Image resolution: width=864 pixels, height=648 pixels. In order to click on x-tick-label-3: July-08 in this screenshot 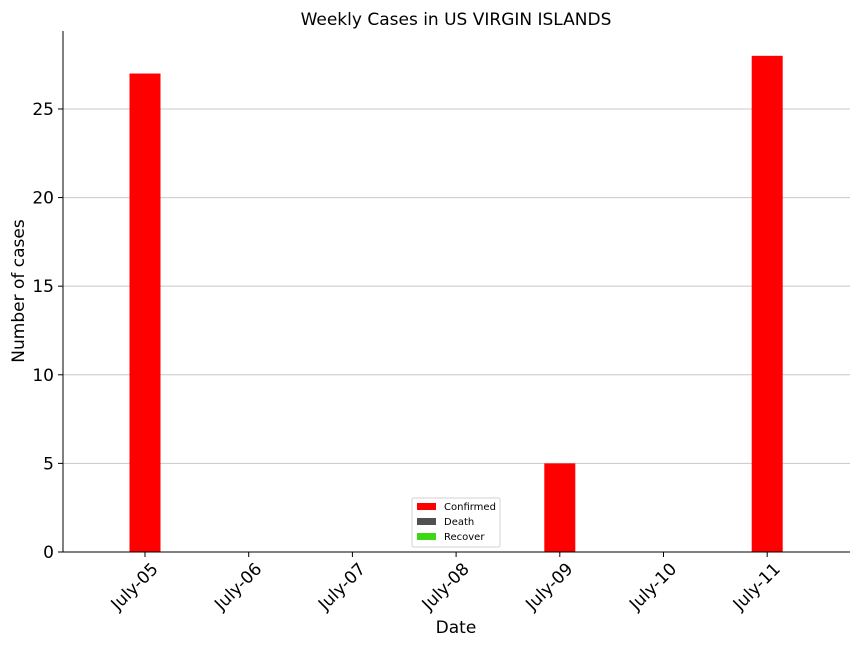, I will do `click(446, 587)`.